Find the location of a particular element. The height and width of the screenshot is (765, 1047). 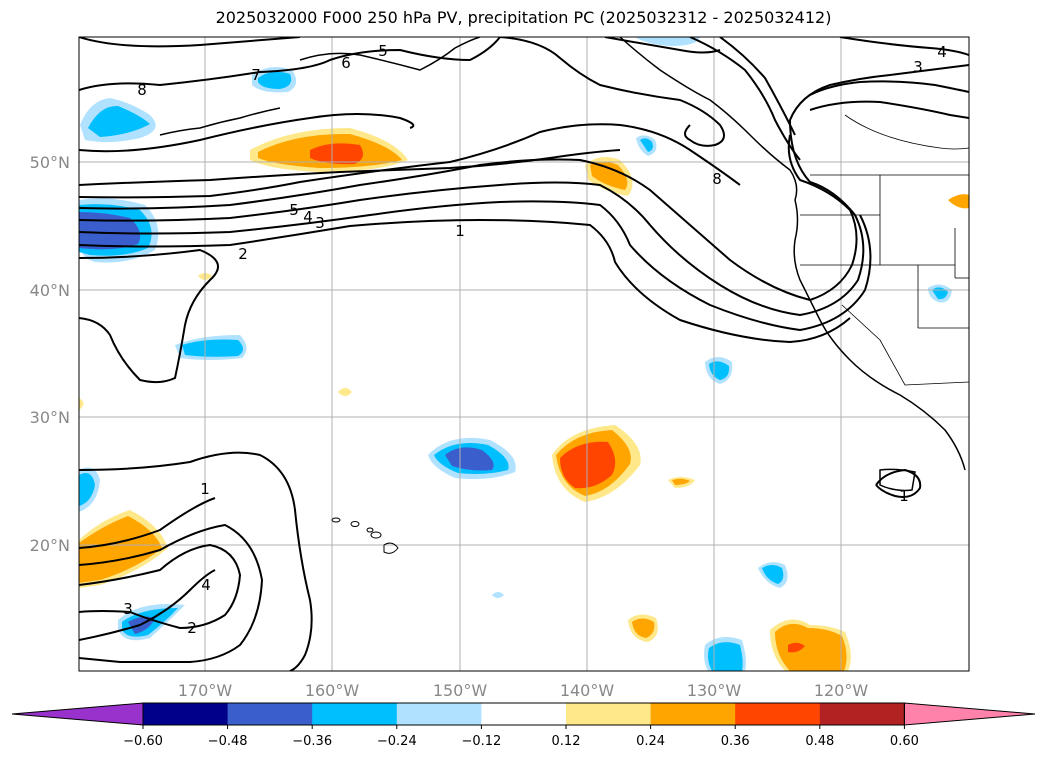

latitude-labels: 50°N 40°N 30°N 20°N is located at coordinates (50, 354).